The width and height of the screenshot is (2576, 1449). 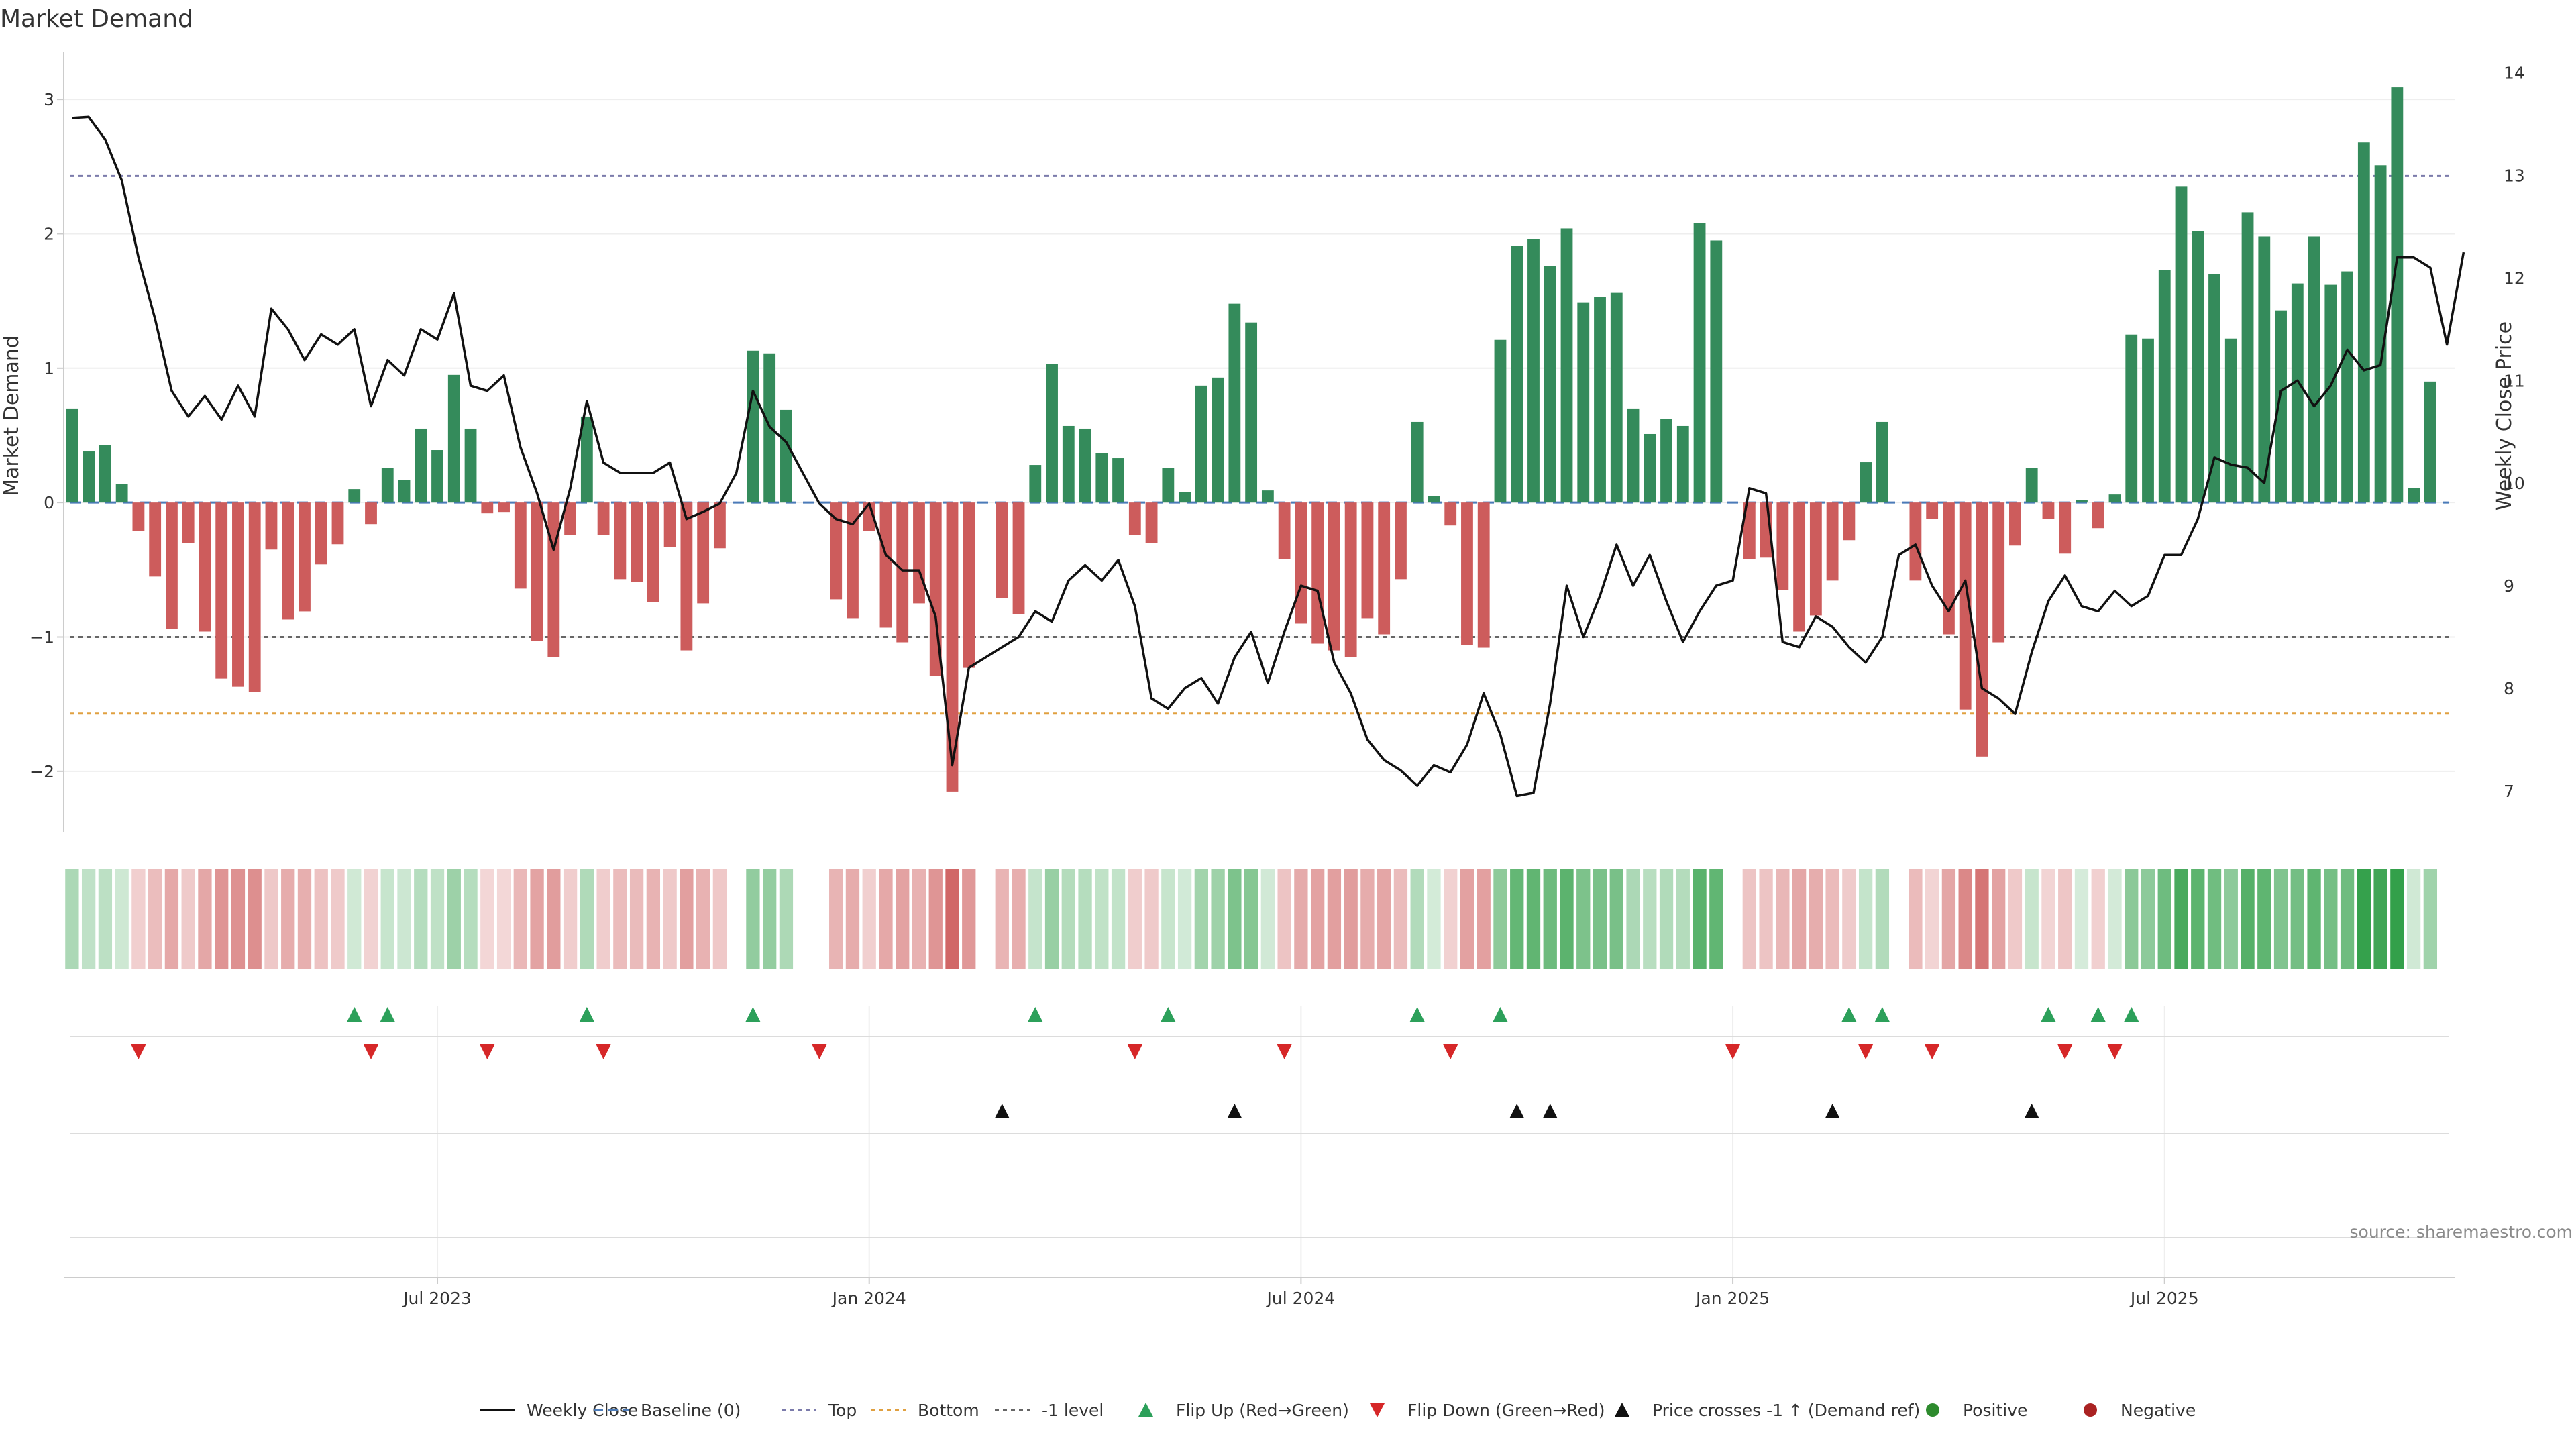 What do you see at coordinates (2514, 483) in the screenshot?
I see `right-tick-label: 10` at bounding box center [2514, 483].